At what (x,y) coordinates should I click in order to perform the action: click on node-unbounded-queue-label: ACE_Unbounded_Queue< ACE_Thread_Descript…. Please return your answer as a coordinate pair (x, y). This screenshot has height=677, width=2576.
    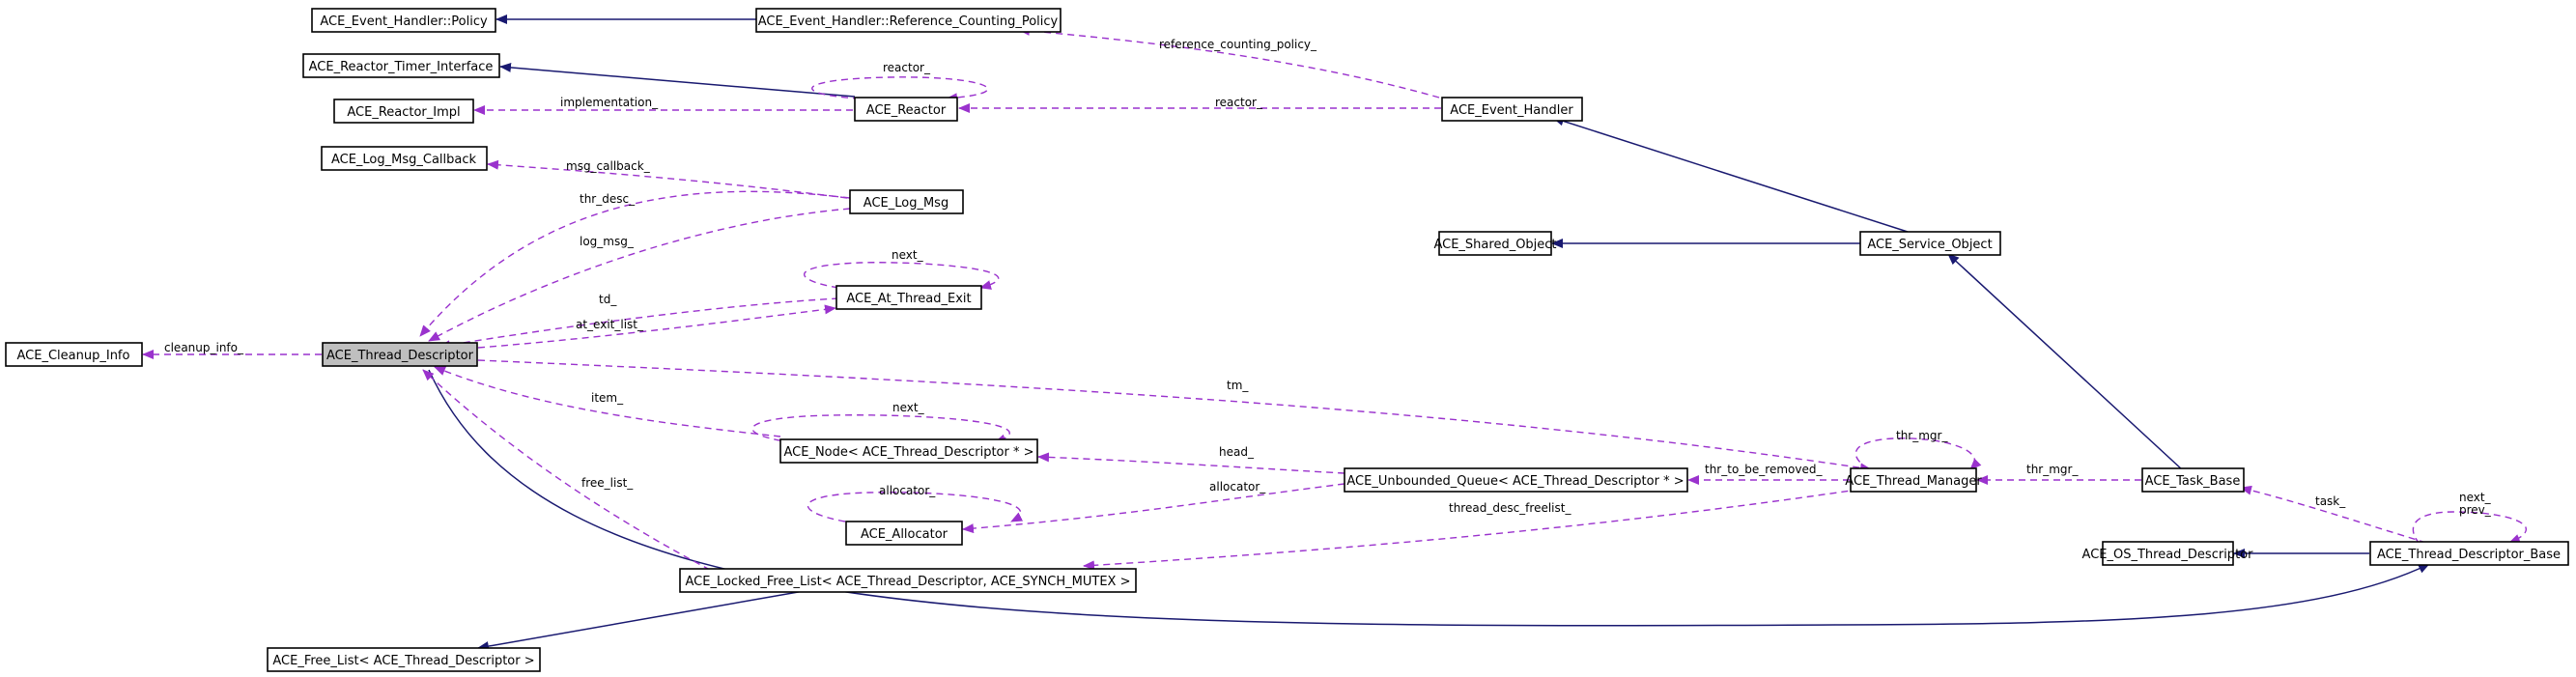
    Looking at the image, I should click on (1515, 481).